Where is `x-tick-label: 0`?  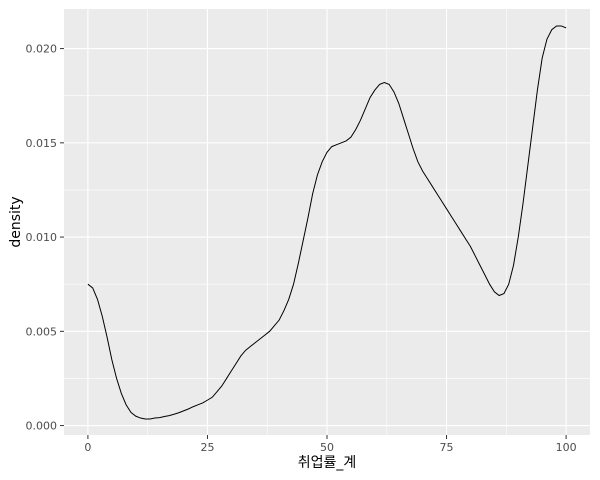
x-tick-label: 0 is located at coordinates (87, 447).